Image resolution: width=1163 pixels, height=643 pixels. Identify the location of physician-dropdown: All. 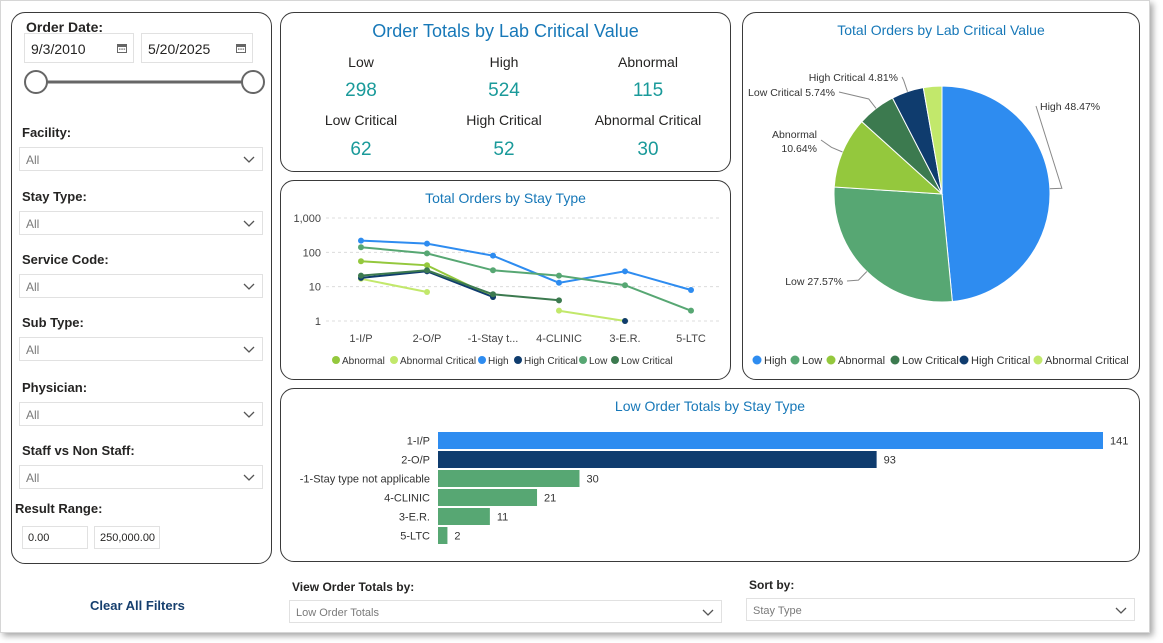
(141, 414).